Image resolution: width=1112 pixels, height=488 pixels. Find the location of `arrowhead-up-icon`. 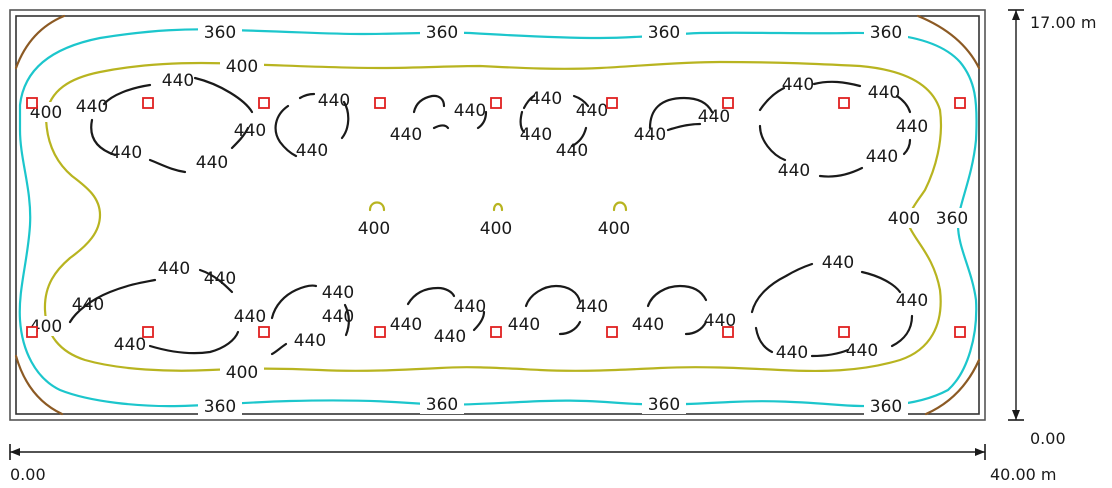

arrowhead-up-icon is located at coordinates (1016, 15).